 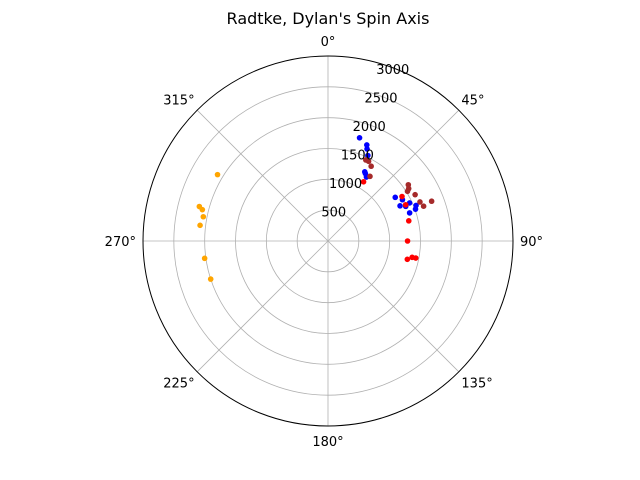 I want to click on radial-tick-label: 2000, so click(x=369, y=127).